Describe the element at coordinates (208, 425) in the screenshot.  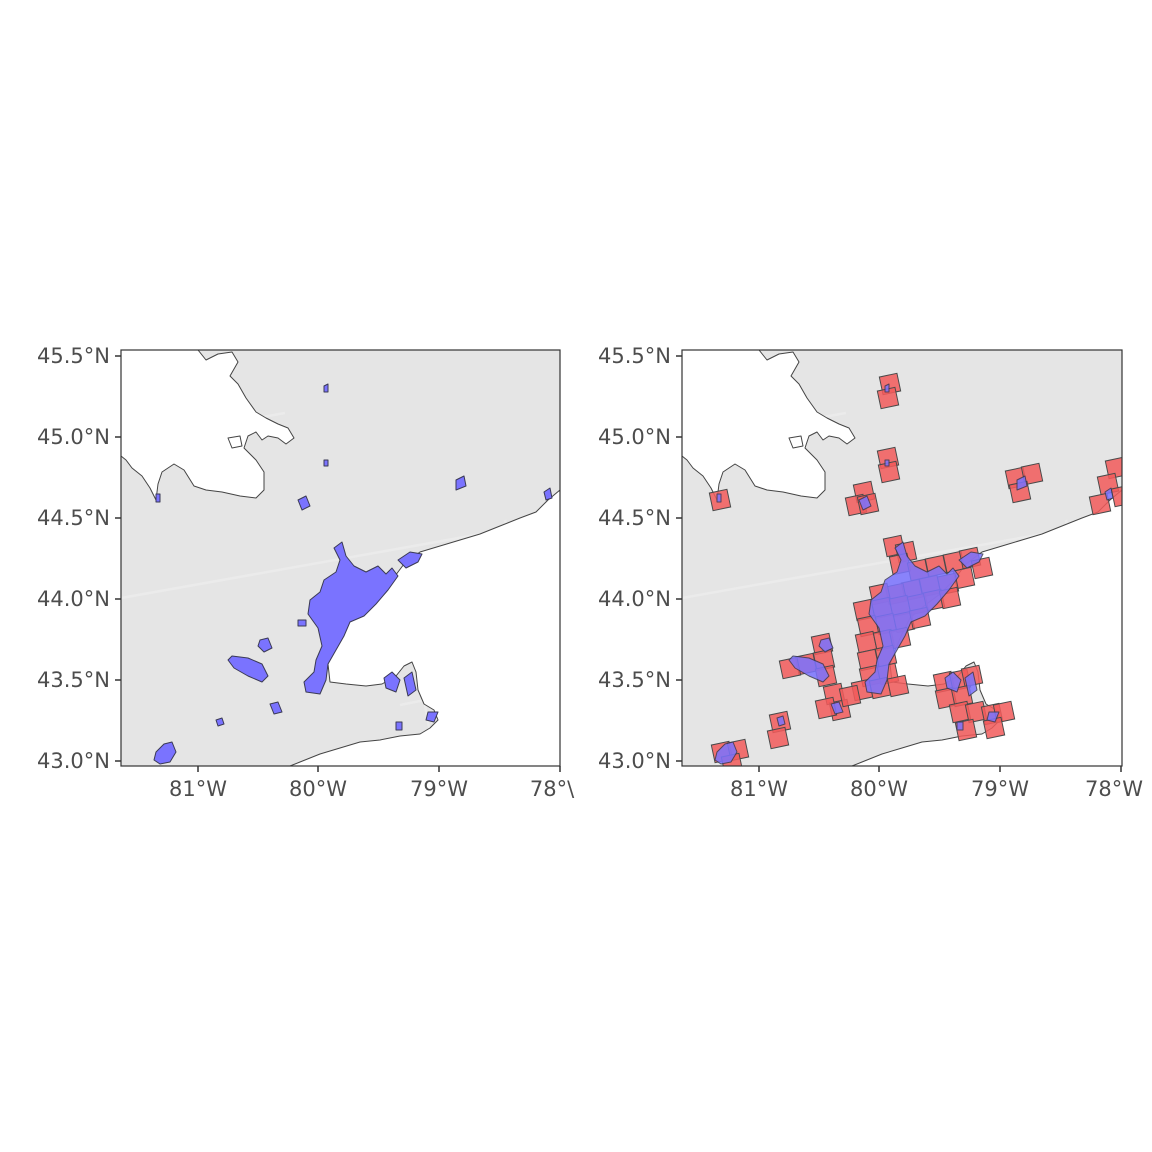
I see `georgian-bay` at that location.